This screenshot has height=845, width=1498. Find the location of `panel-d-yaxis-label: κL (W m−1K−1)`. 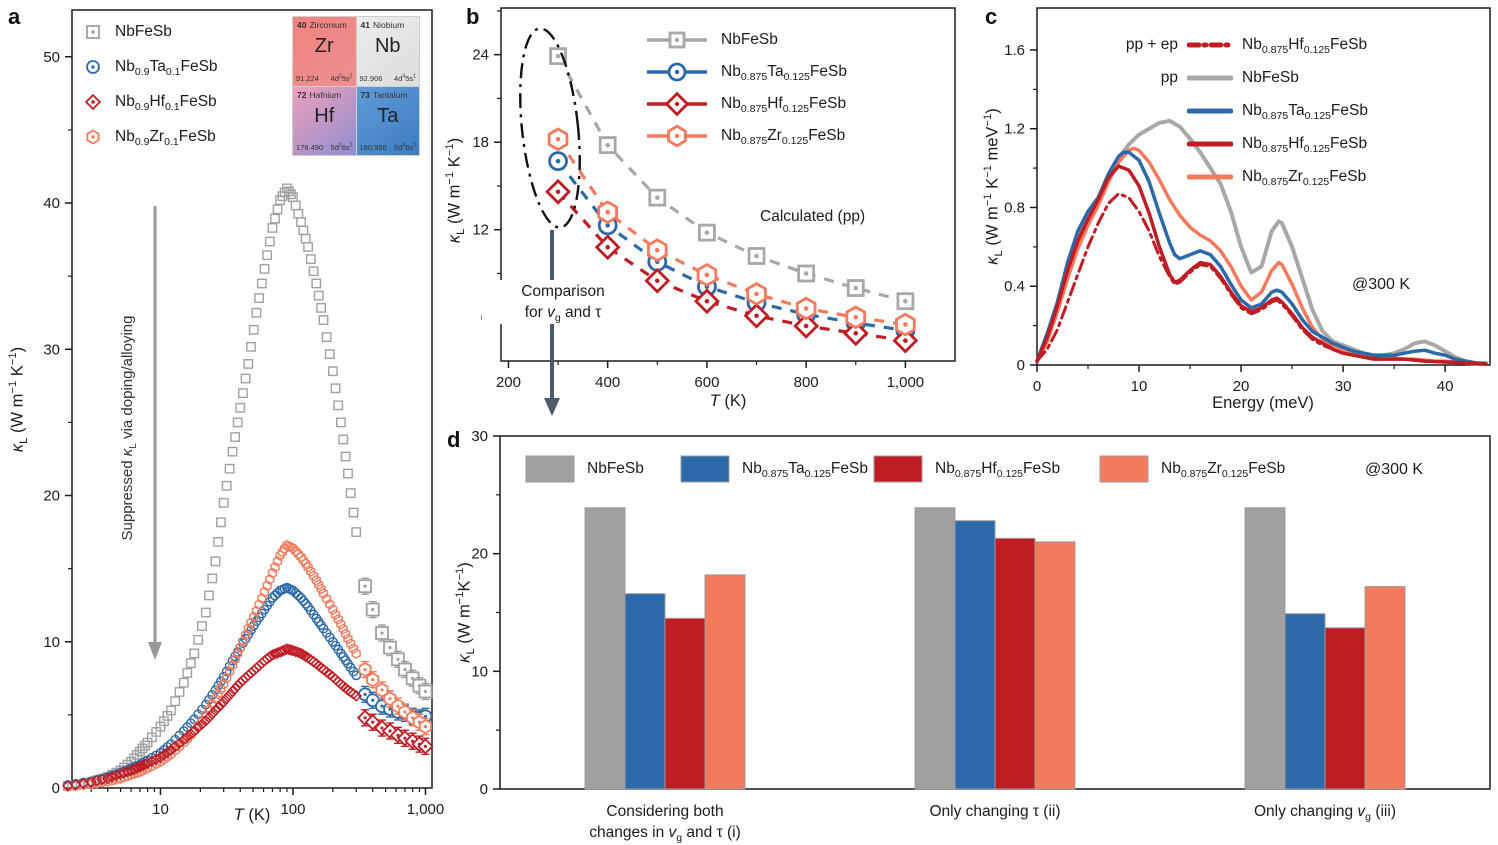

panel-d-yaxis-label: κL (W m−1K−1) is located at coordinates (465, 612).